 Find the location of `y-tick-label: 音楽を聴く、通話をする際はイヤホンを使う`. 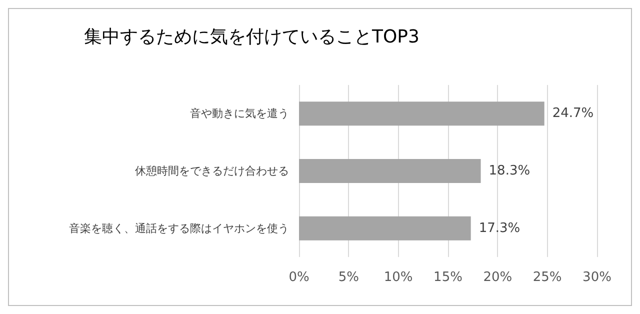

y-tick-label: 音楽を聴く、通話をする際はイヤホンを使う is located at coordinates (179, 228).